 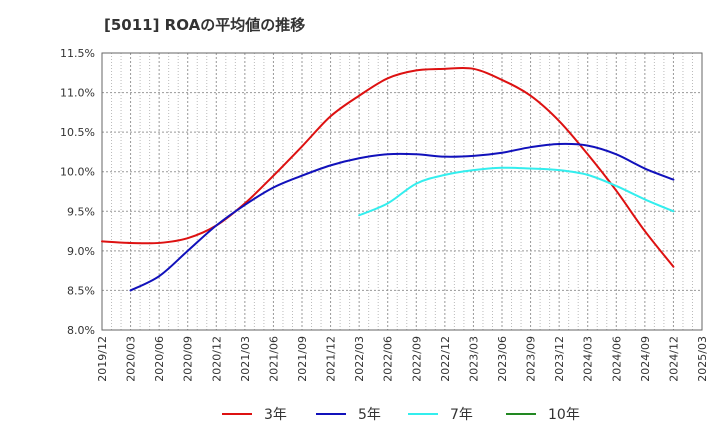 What do you see at coordinates (473, 359) in the screenshot?
I see `x-tick-label: 2023/03` at bounding box center [473, 359].